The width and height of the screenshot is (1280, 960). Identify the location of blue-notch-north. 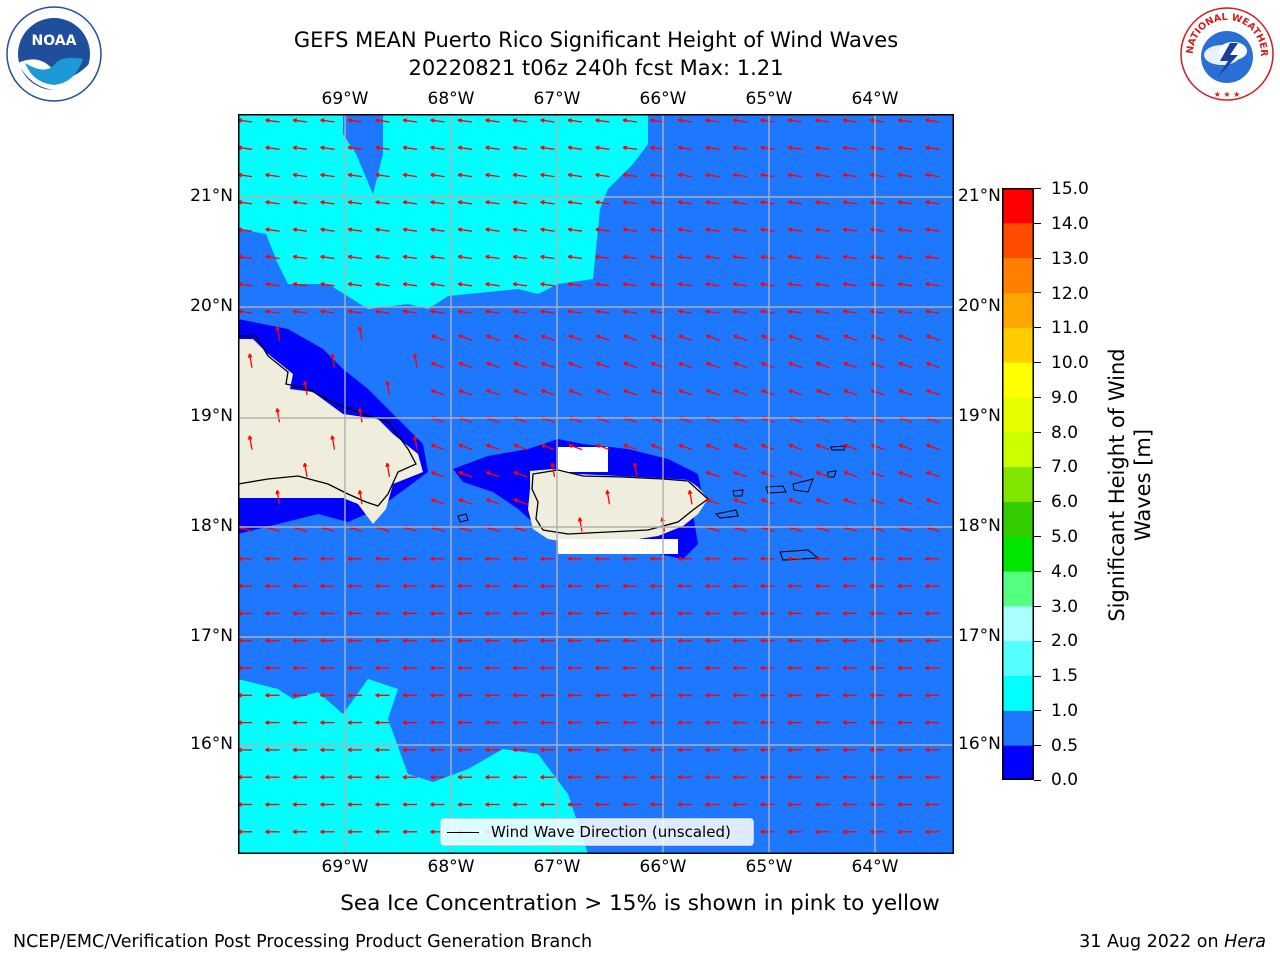
(363, 154).